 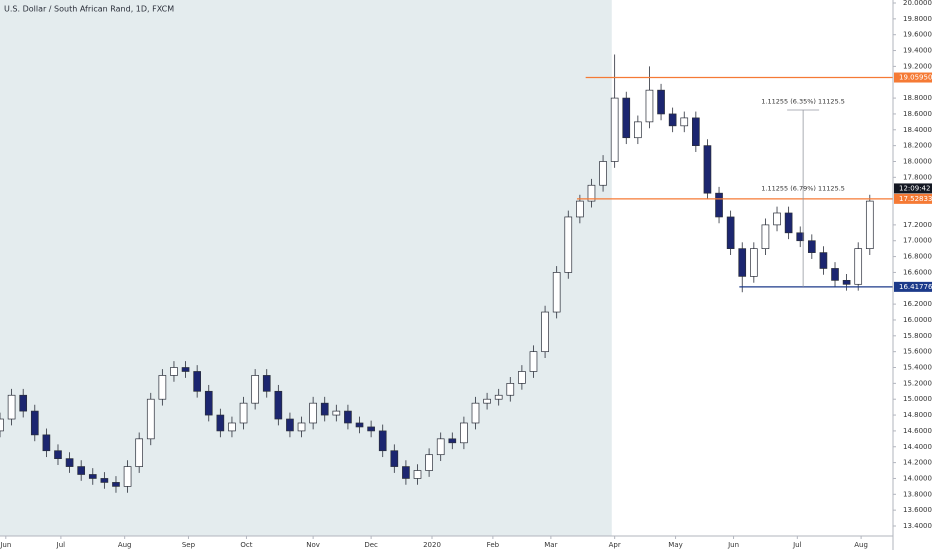 I want to click on x-tick-label: 2020, so click(x=432, y=545).